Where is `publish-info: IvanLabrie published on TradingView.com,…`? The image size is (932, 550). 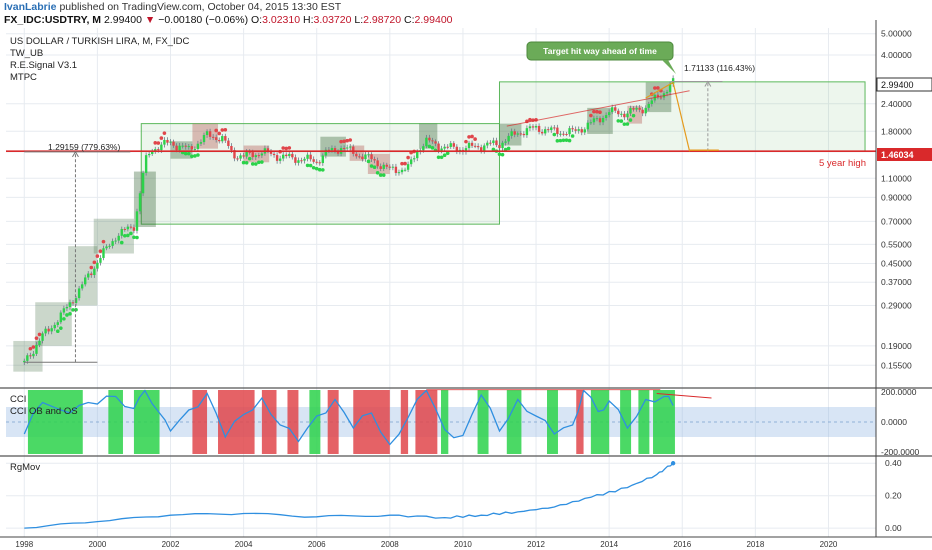
publish-info: IvanLabrie published on TradingView.com,… is located at coordinates (172, 7).